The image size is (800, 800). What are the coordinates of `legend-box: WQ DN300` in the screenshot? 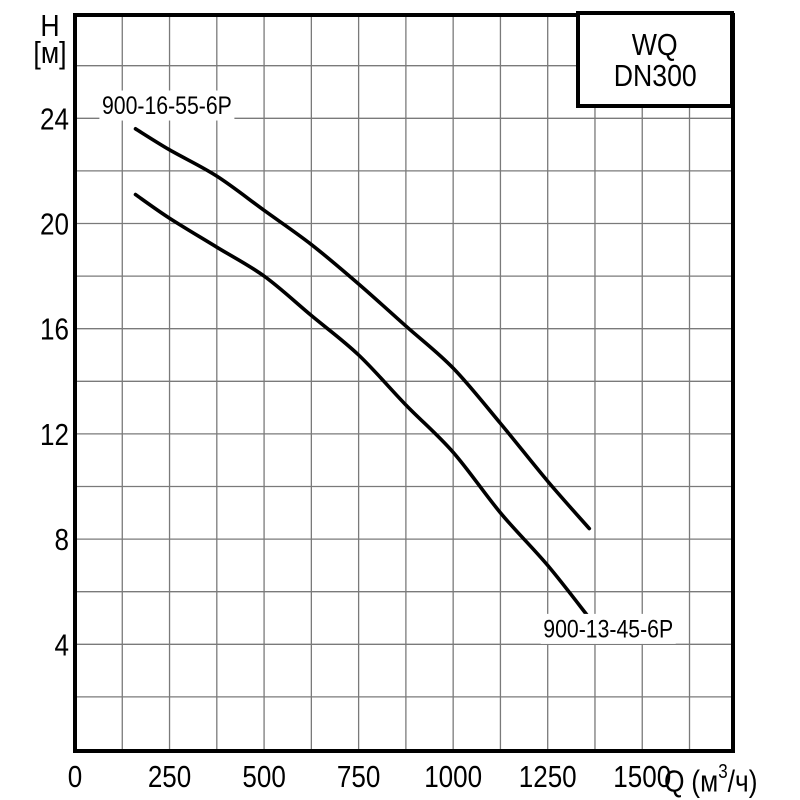 It's located at (655, 59).